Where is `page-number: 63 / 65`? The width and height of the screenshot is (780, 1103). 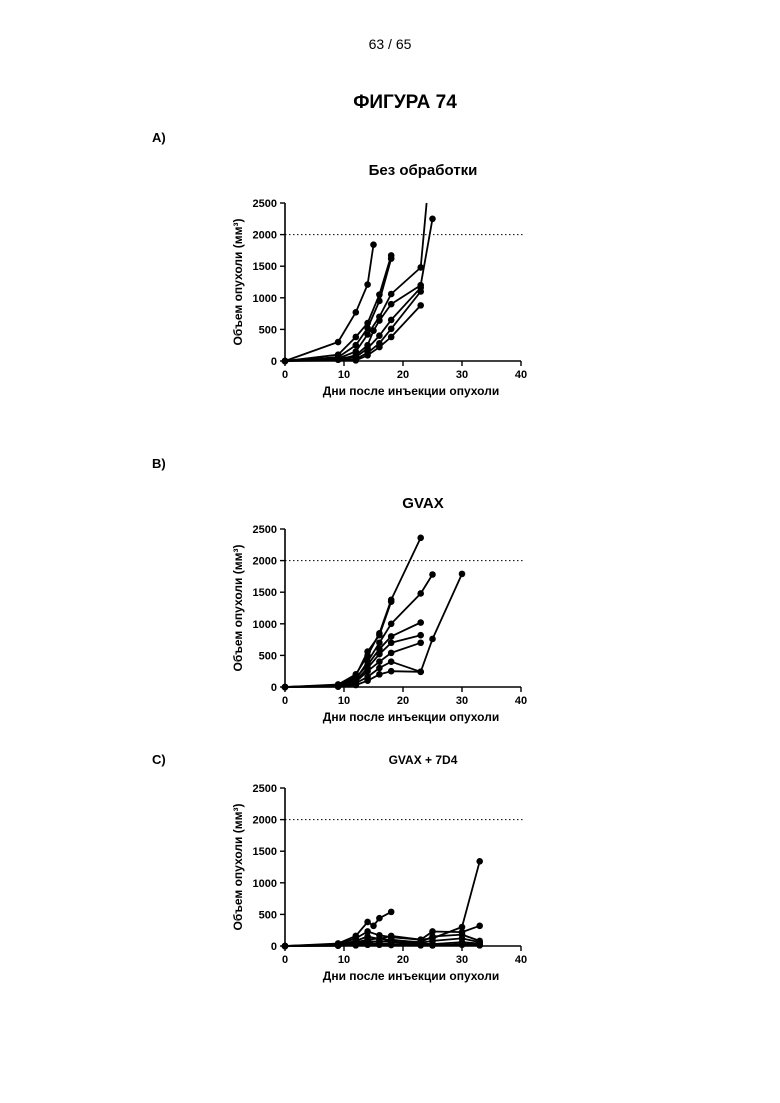
page-number: 63 / 65 is located at coordinates (390, 44).